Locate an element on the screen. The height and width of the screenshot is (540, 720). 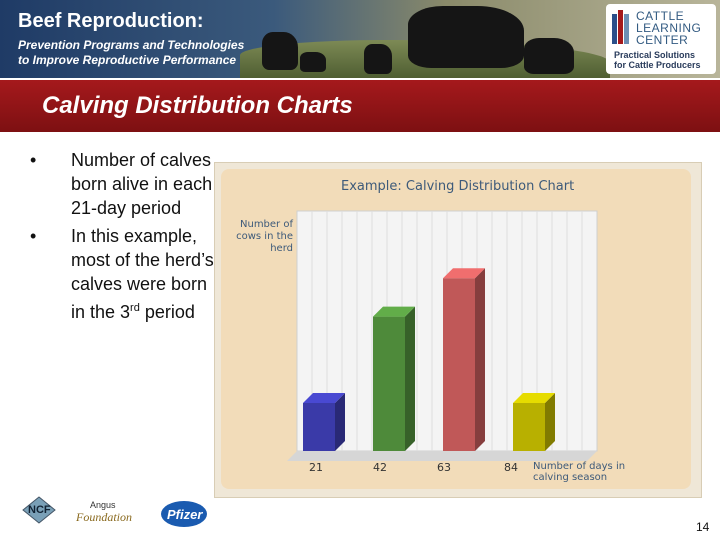
pfizer-text: Pfizer is located at coordinates (185, 514).